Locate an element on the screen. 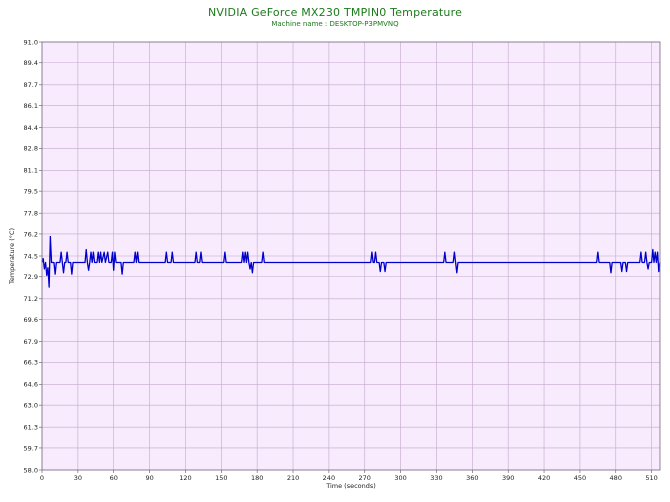  x-tick-label: 30 is located at coordinates (78, 478).